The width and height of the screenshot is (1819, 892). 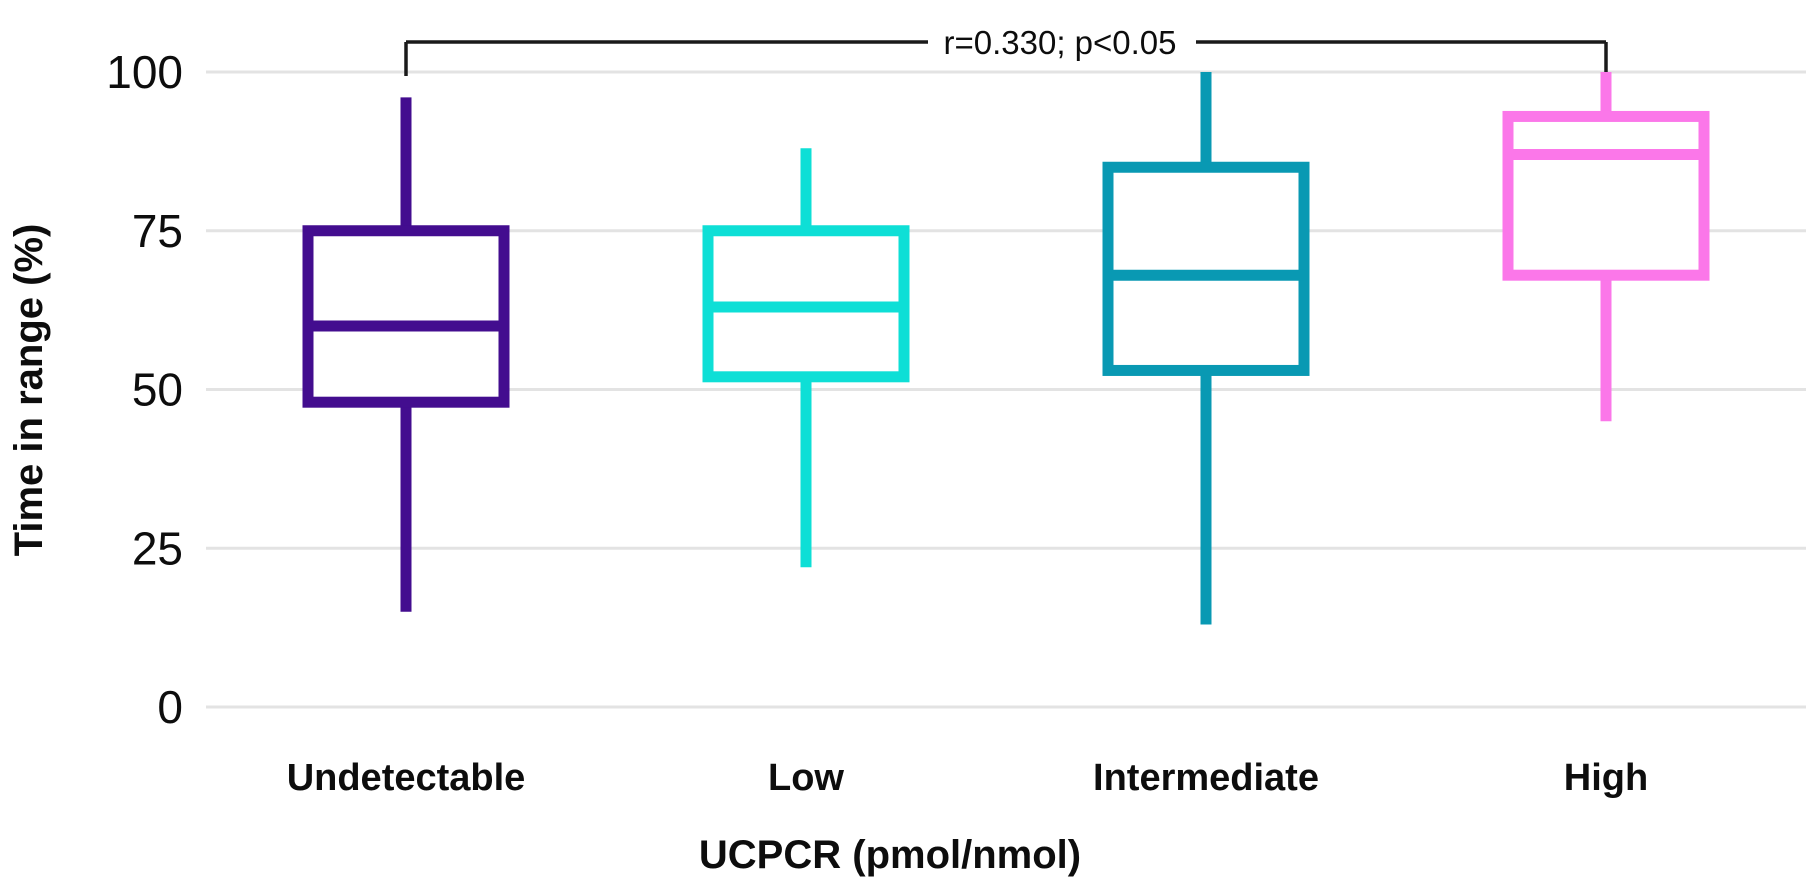 I want to click on annotation-background, so click(x=1062, y=43).